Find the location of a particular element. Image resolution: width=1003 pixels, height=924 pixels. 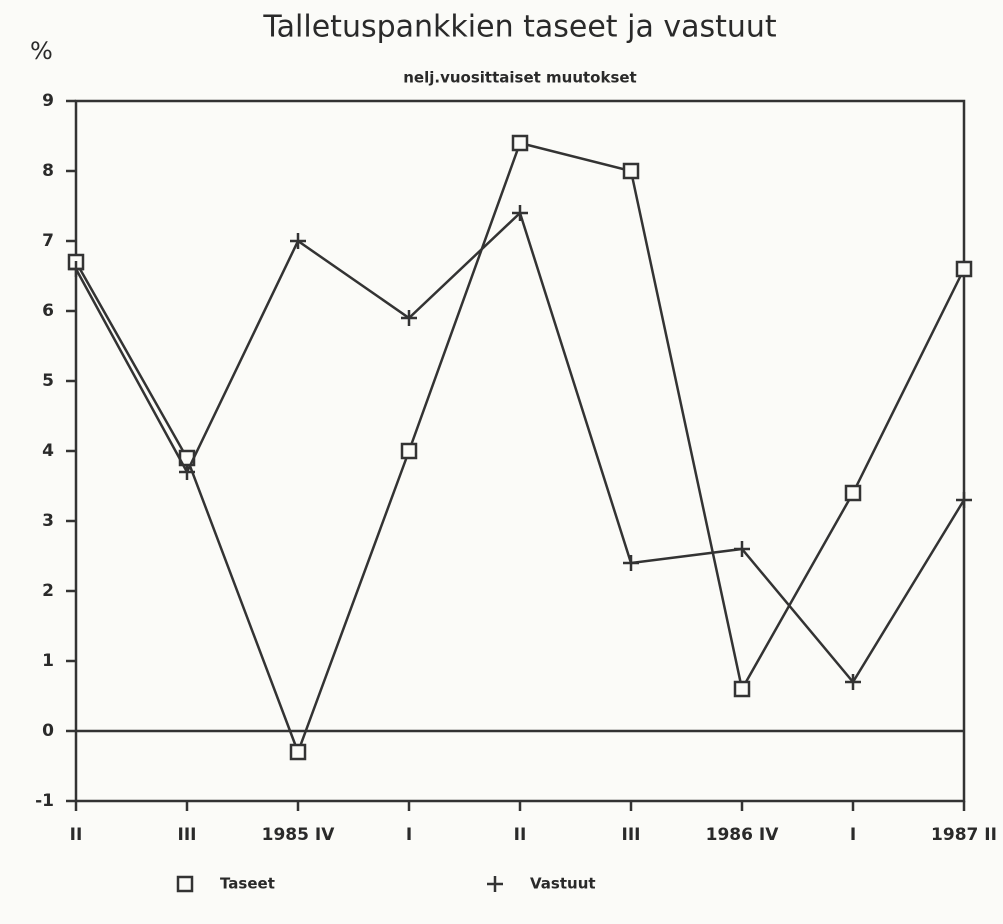

chart-title: Talletuspankkien taseet ja vastuut is located at coordinates (519, 27).